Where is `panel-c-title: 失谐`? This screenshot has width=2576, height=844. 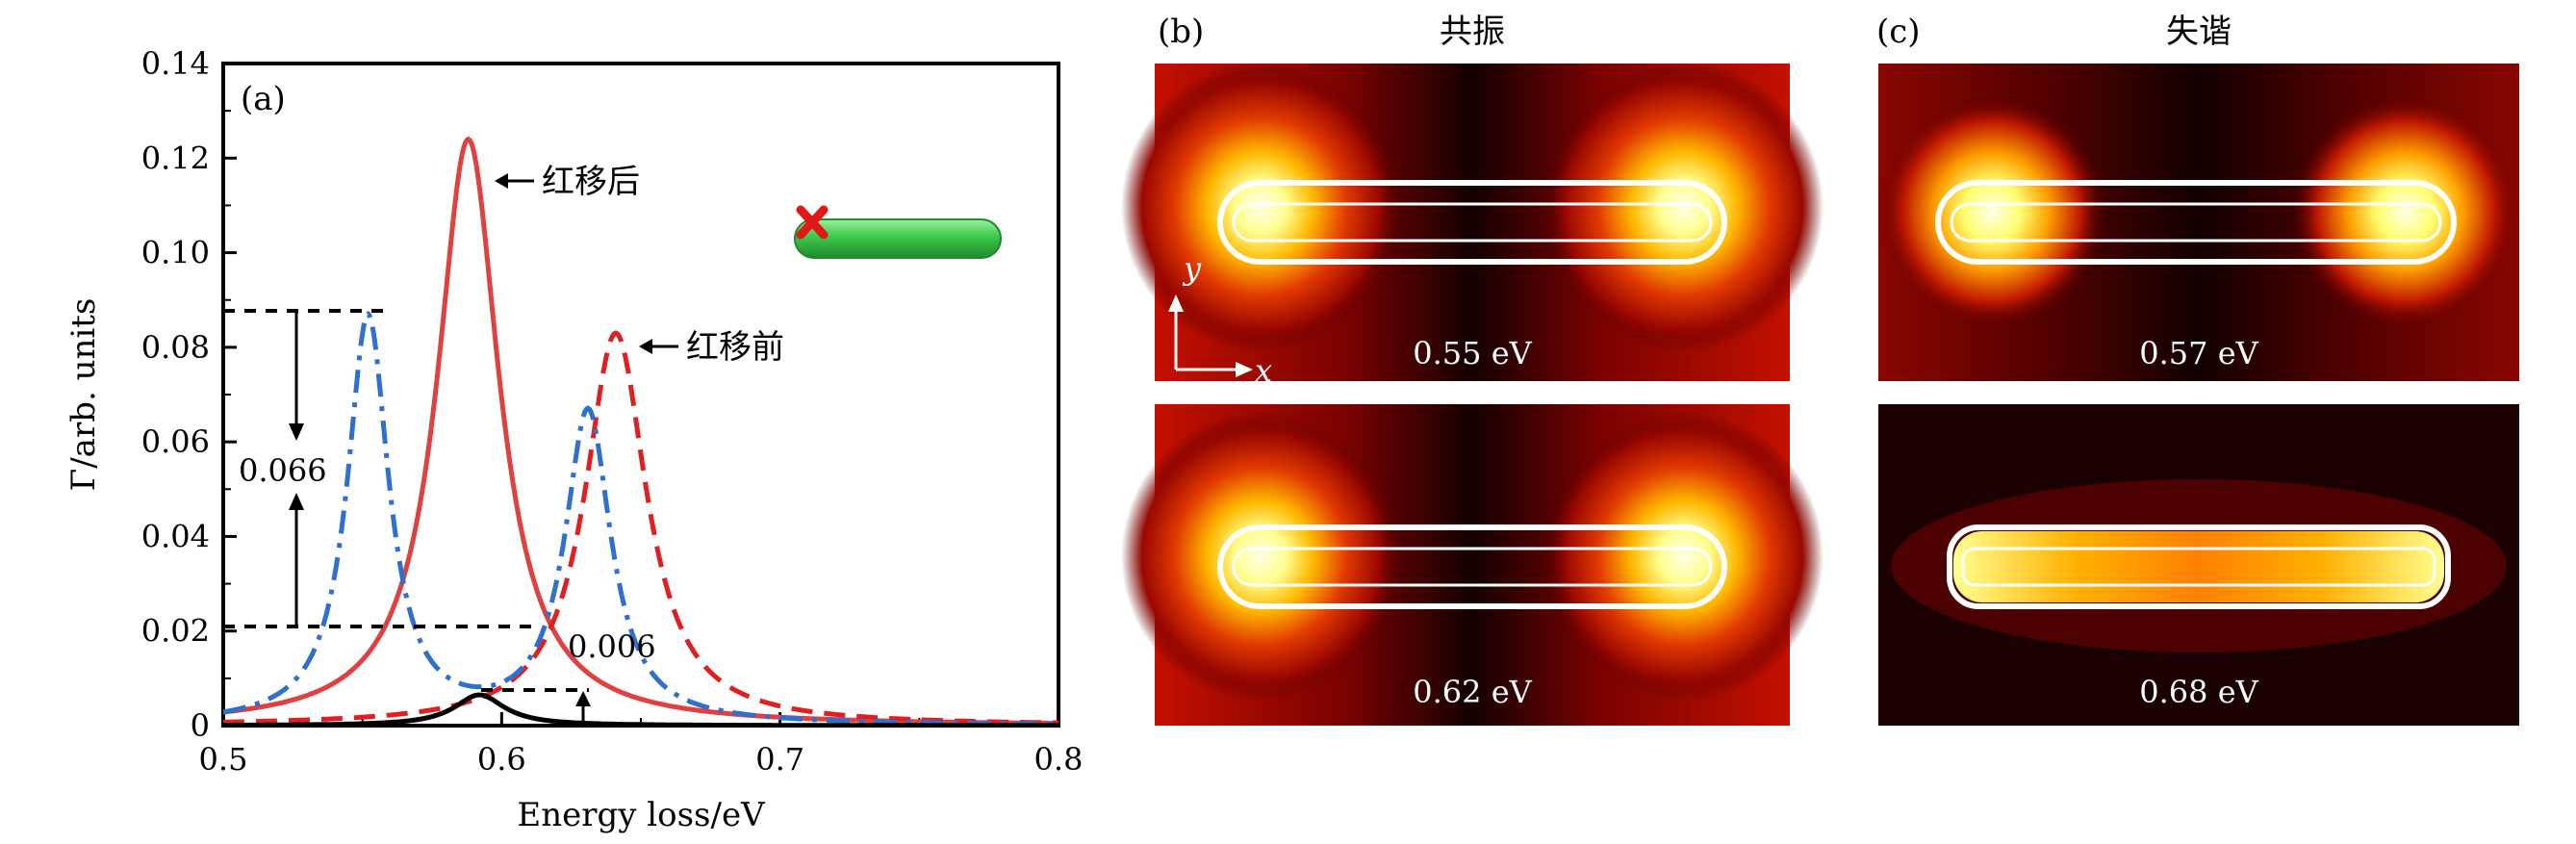 panel-c-title: 失谐 is located at coordinates (2199, 32).